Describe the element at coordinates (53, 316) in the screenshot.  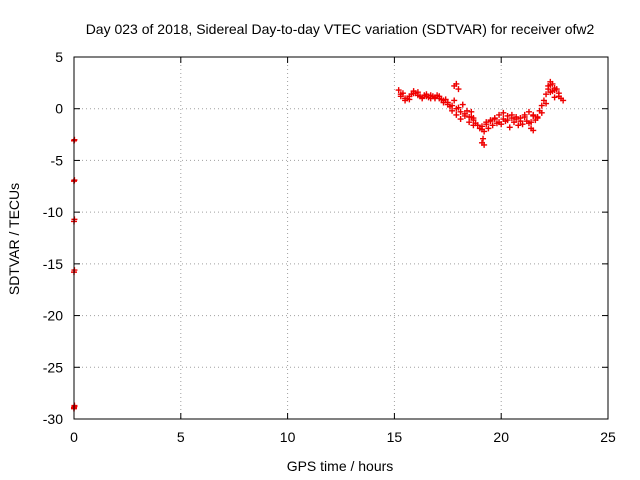
I see `y-tick-label: -20` at that location.